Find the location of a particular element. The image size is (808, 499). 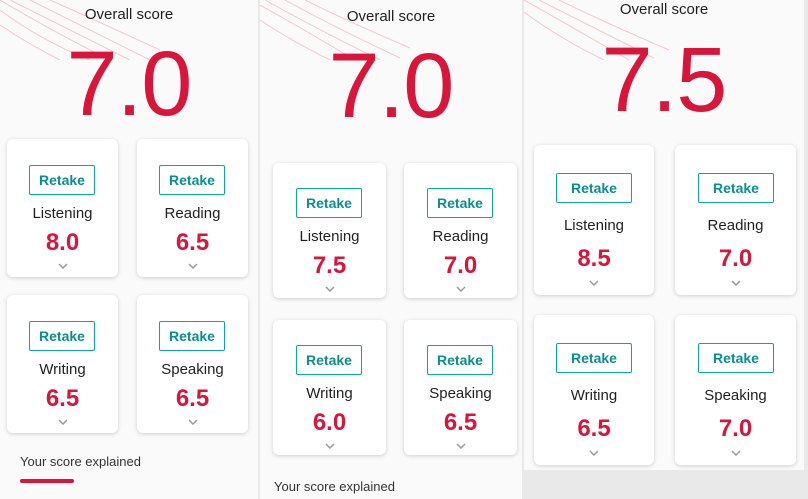

card-score: 8.0 is located at coordinates (62, 242).